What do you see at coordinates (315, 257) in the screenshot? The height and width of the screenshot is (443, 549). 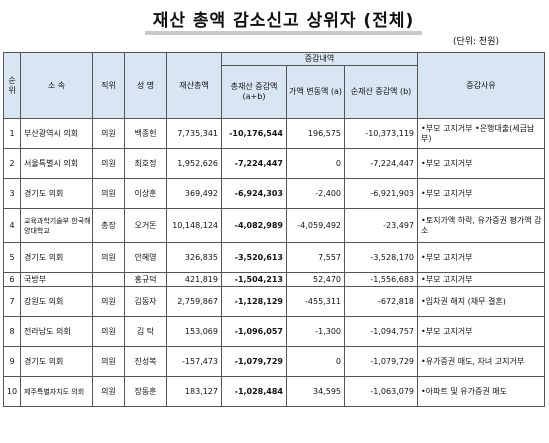 I see `cell-price-change: 7,557` at bounding box center [315, 257].